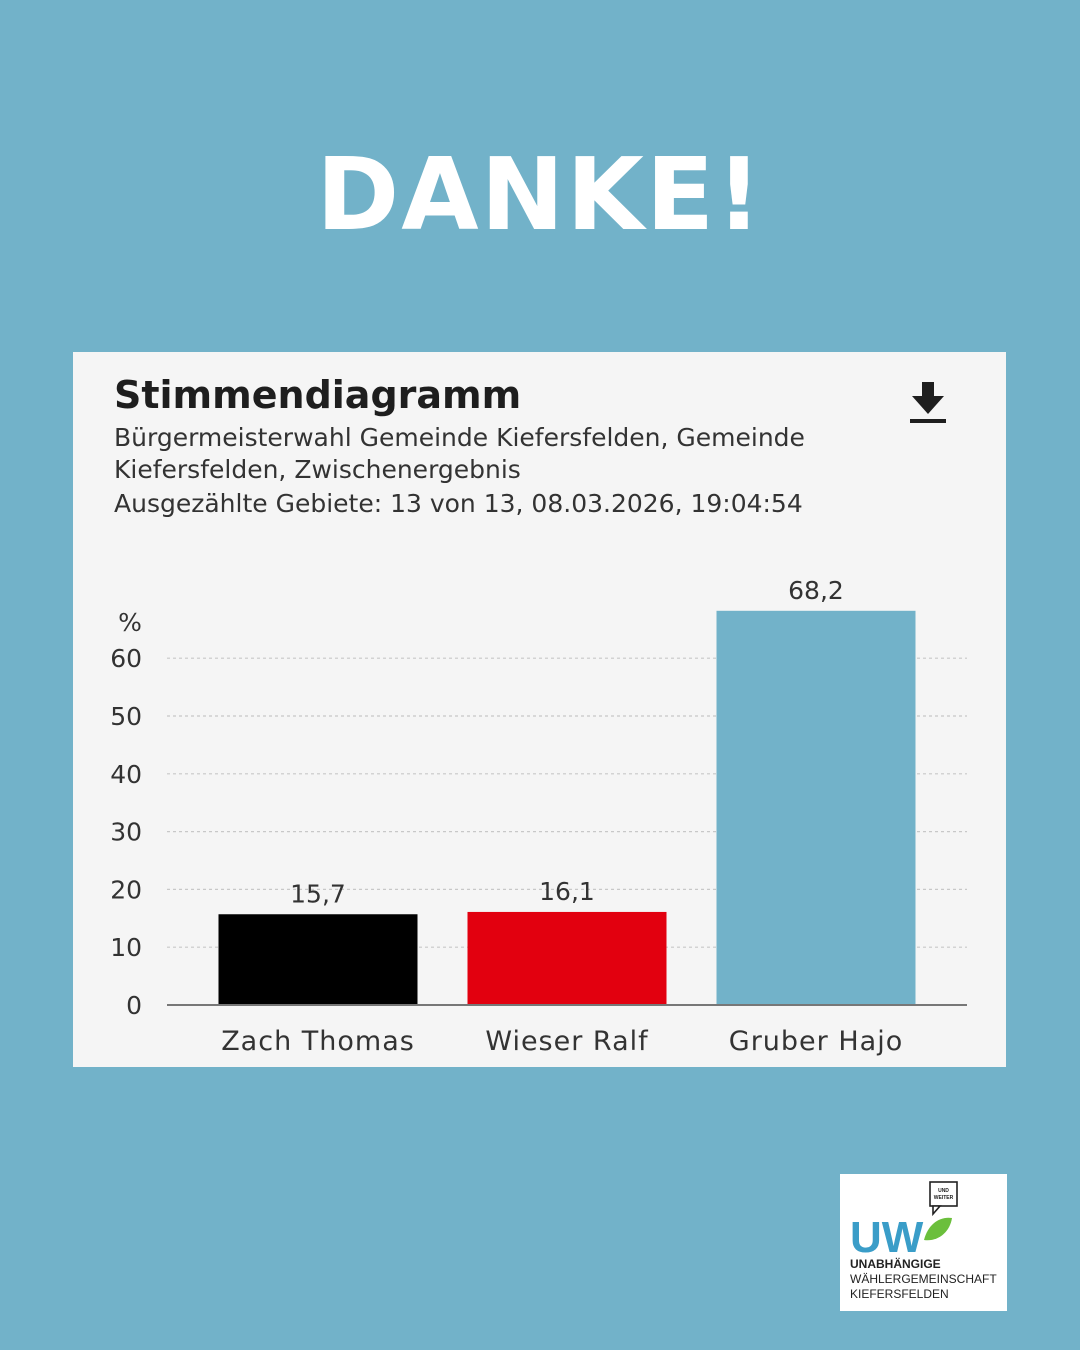 The image size is (1080, 1350). What do you see at coordinates (126, 658) in the screenshot?
I see `y-tick-label: 60` at bounding box center [126, 658].